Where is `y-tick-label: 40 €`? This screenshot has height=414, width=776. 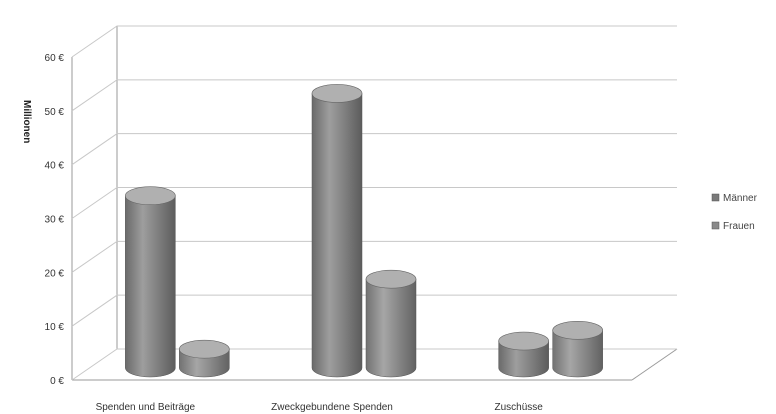
y-tick-label: 40 € is located at coordinates (55, 166).